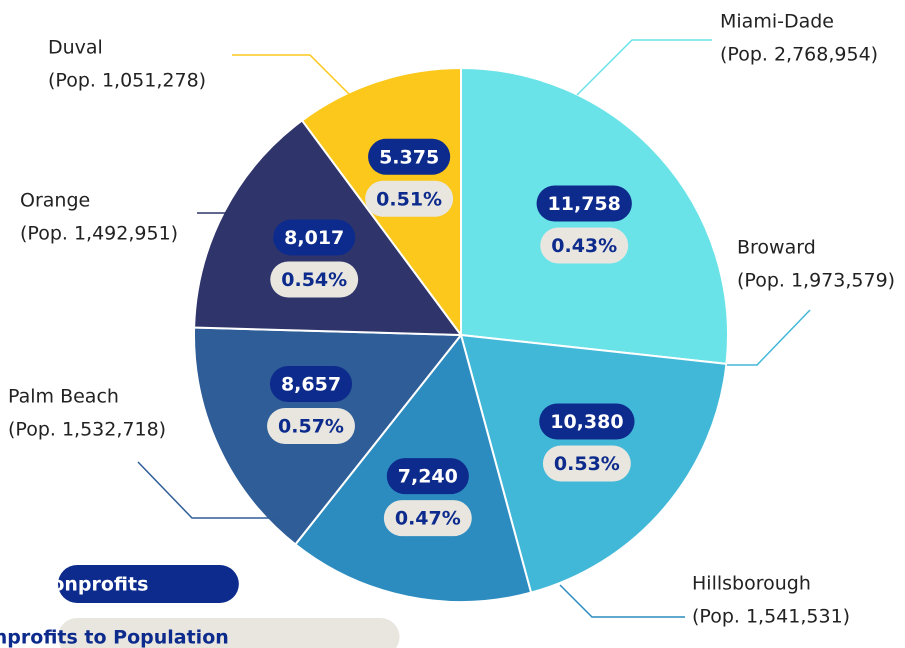  I want to click on population-label: (Pop. 1,973,579), so click(816, 281).